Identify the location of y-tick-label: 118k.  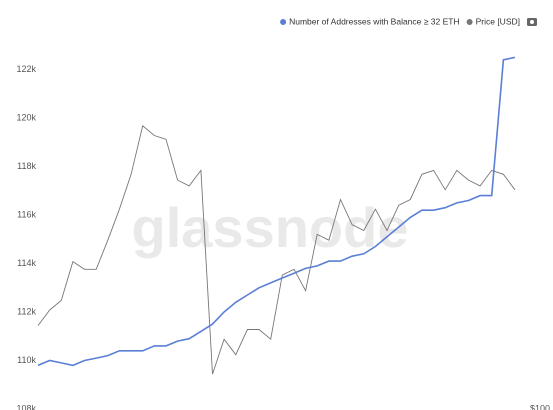
(26, 166).